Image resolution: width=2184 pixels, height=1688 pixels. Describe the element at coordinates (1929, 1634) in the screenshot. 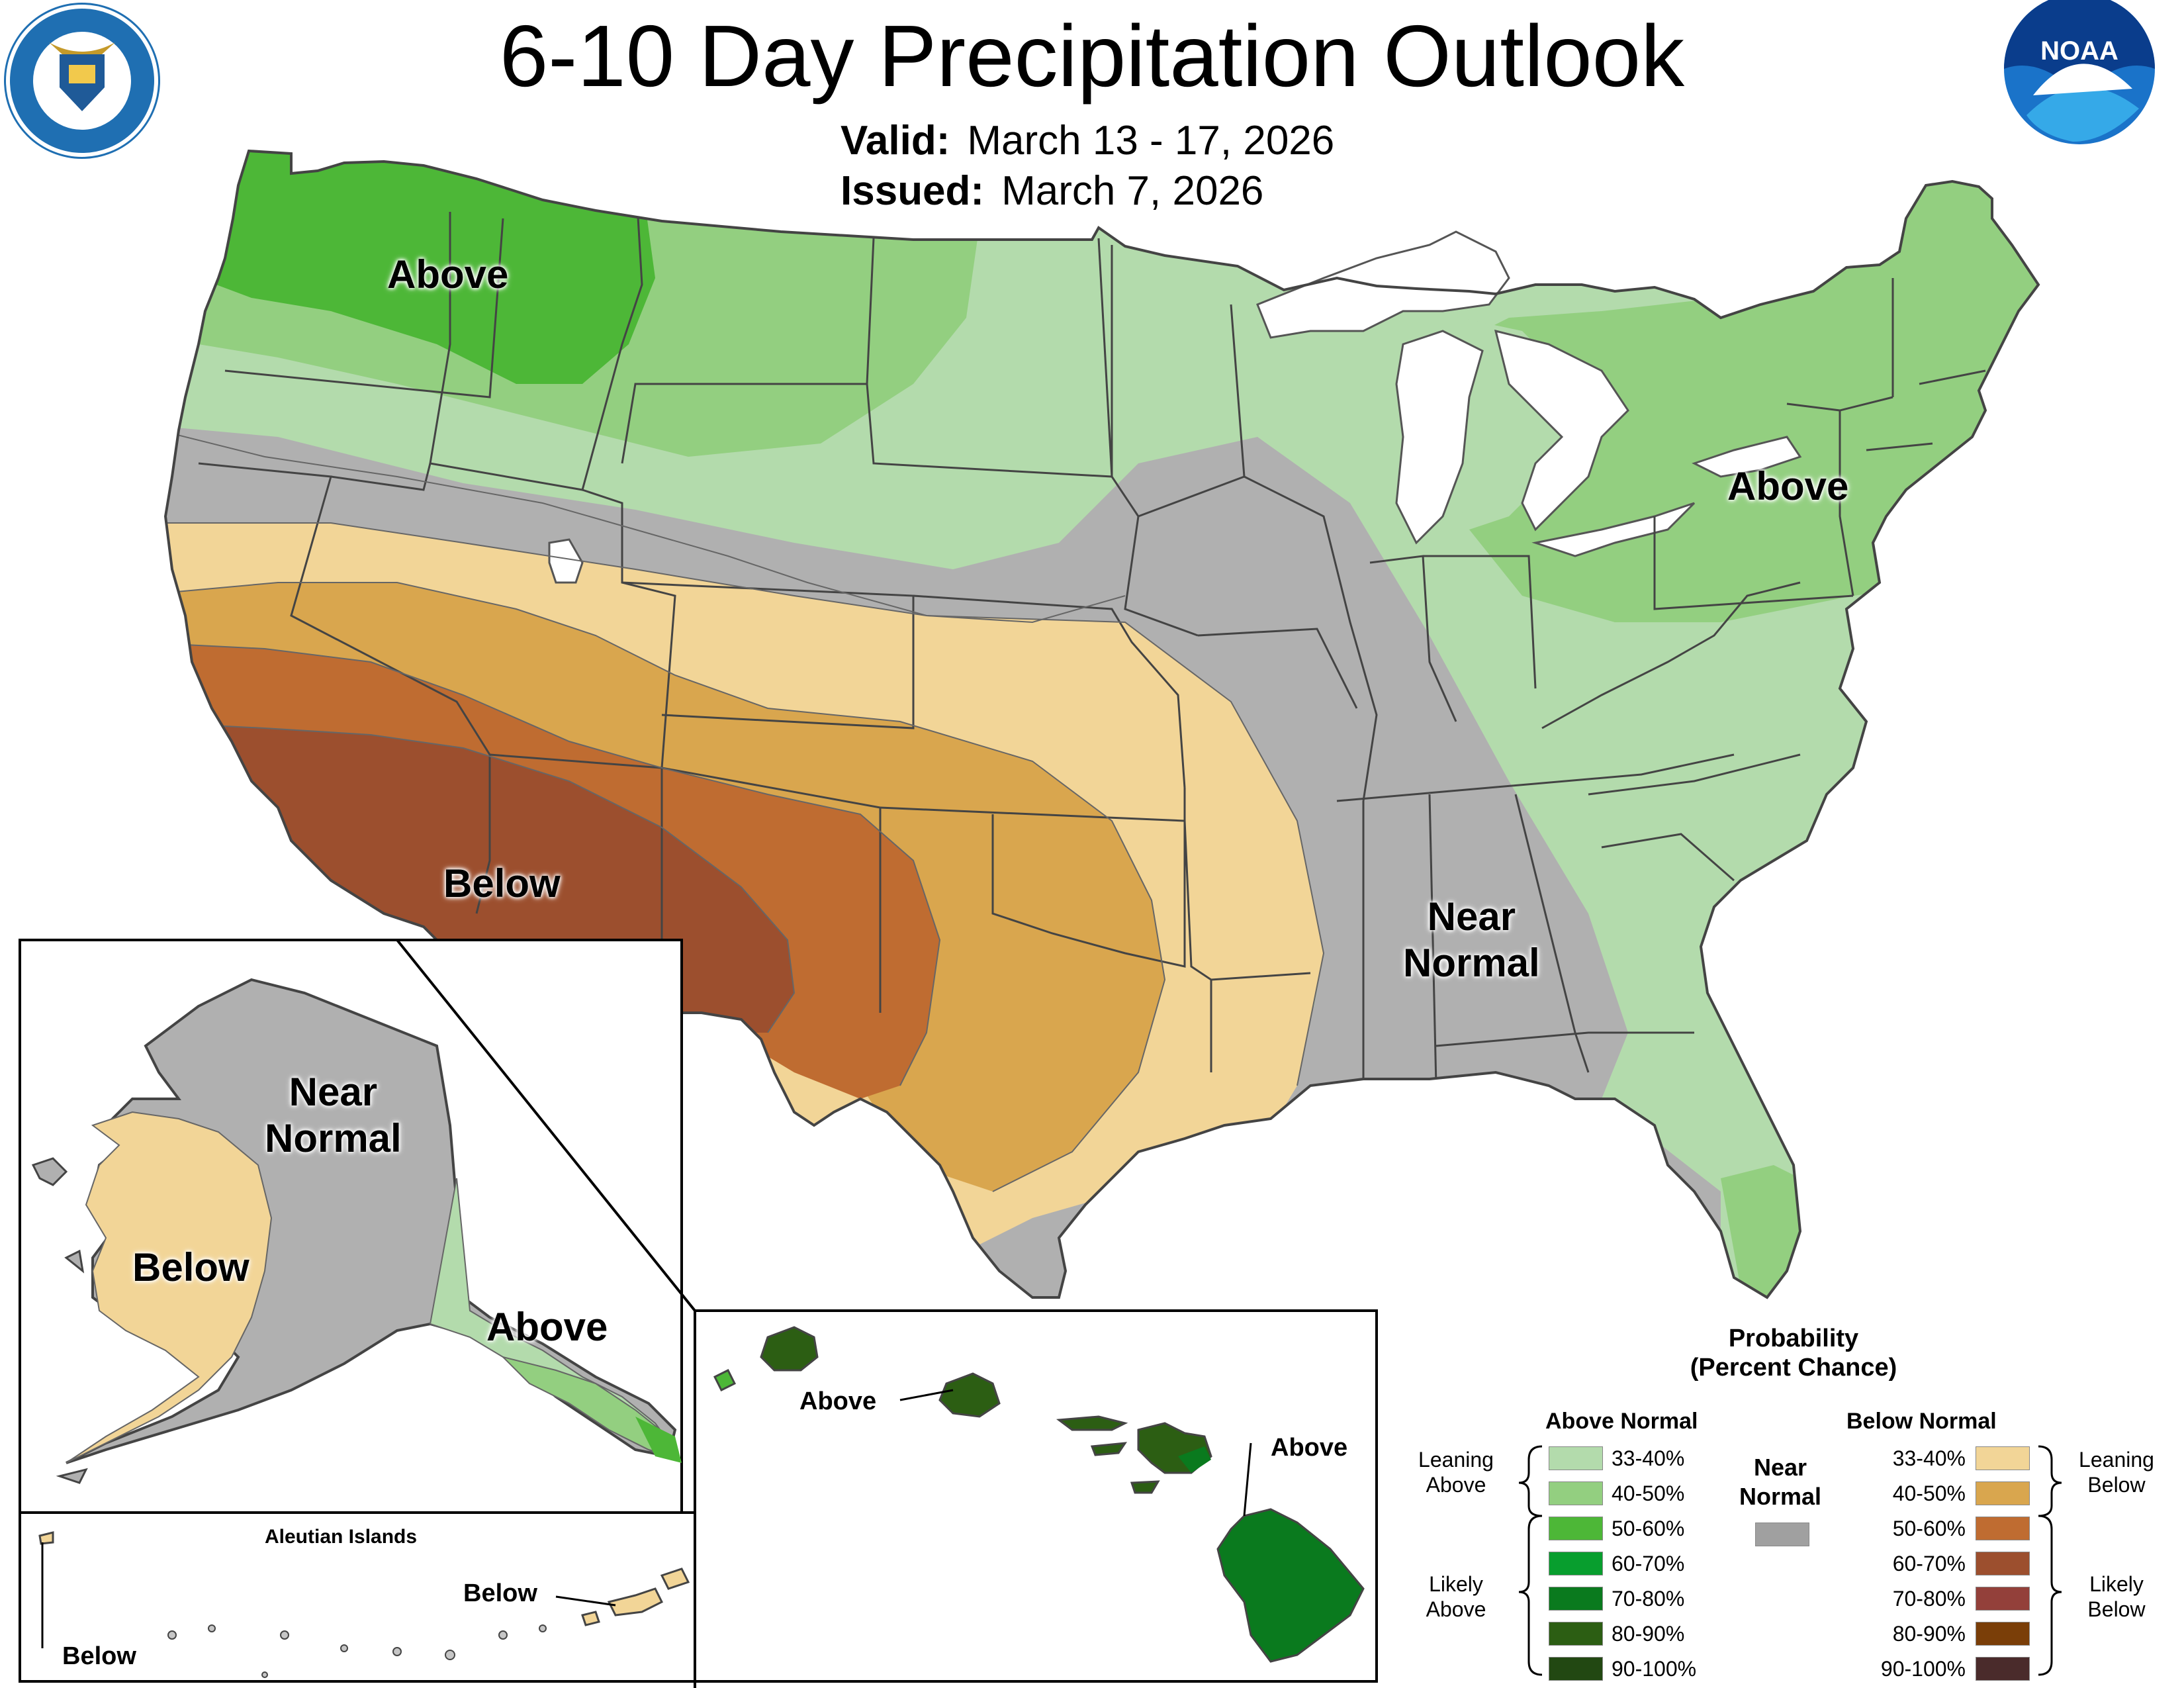

I see `below-label-5: 80-90%` at that location.